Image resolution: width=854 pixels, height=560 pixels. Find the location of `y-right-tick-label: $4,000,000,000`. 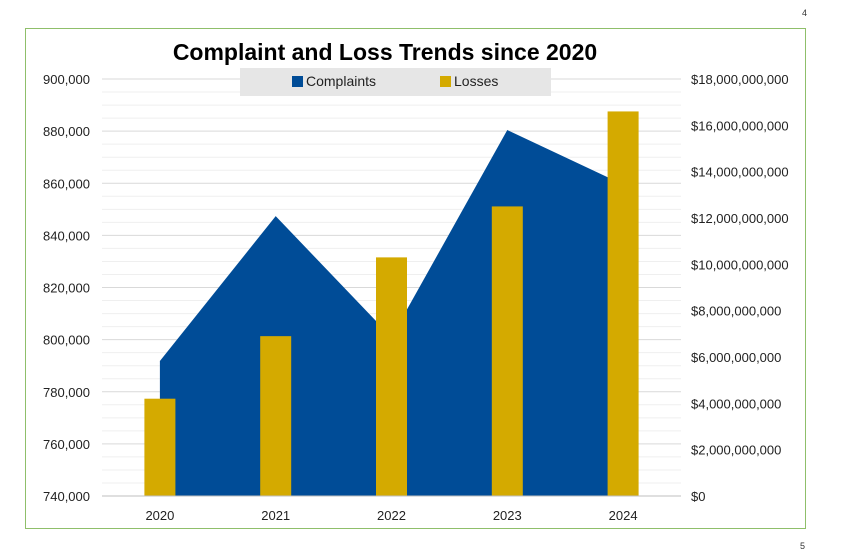

y-right-tick-label: $4,000,000,000 is located at coordinates (736, 403).